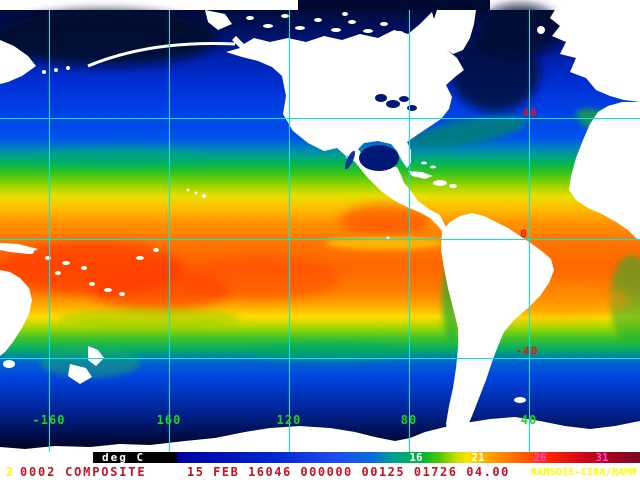  I want to click on colorbar-tick-26: 26, so click(540, 457).